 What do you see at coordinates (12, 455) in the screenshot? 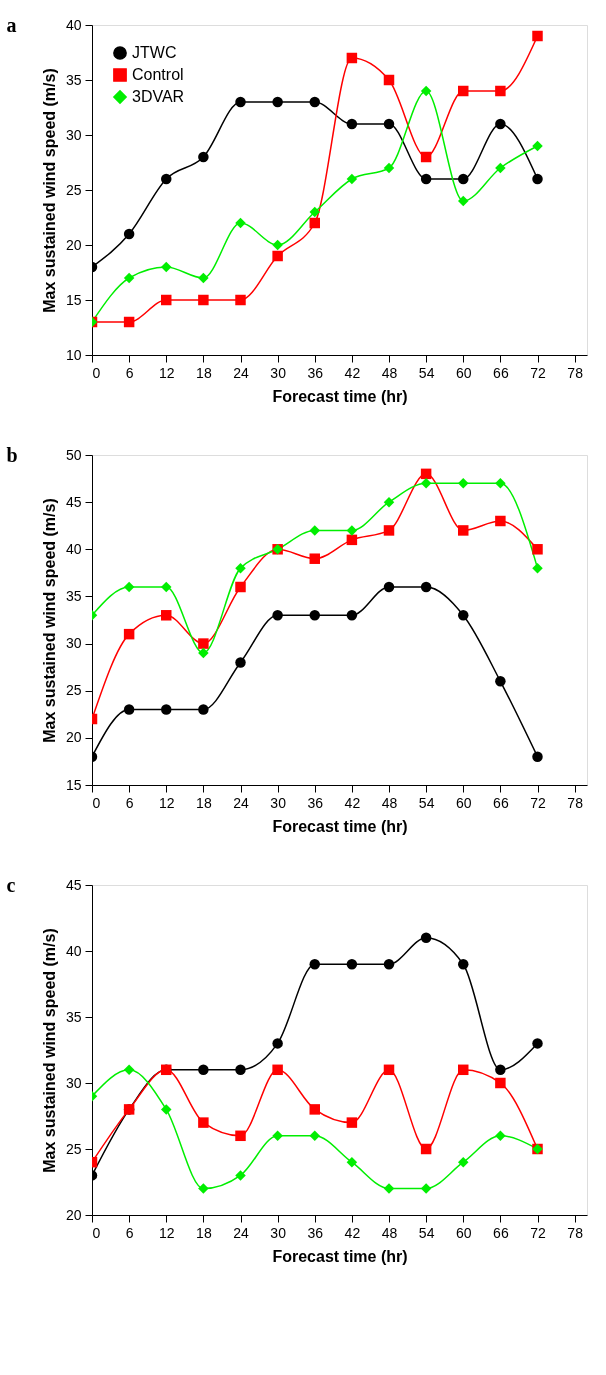
I see `chart-title: b` at bounding box center [12, 455].